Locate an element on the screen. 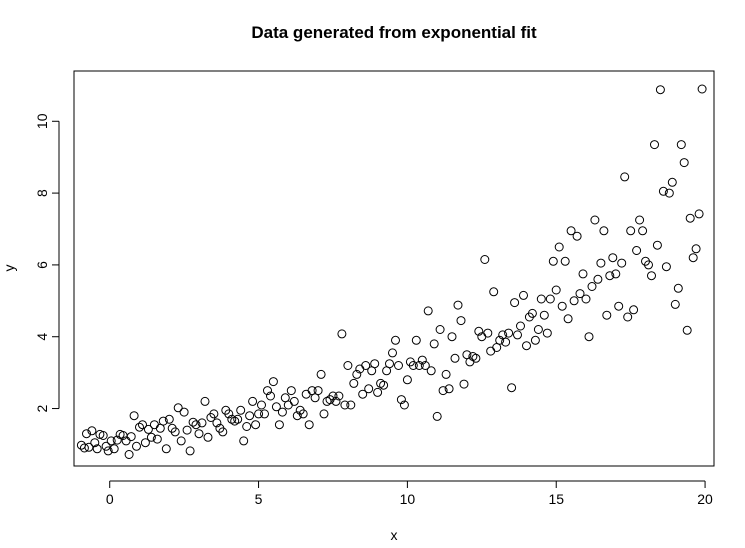 This screenshot has height=548, width=745. x-tick-label: 15 is located at coordinates (556, 499).